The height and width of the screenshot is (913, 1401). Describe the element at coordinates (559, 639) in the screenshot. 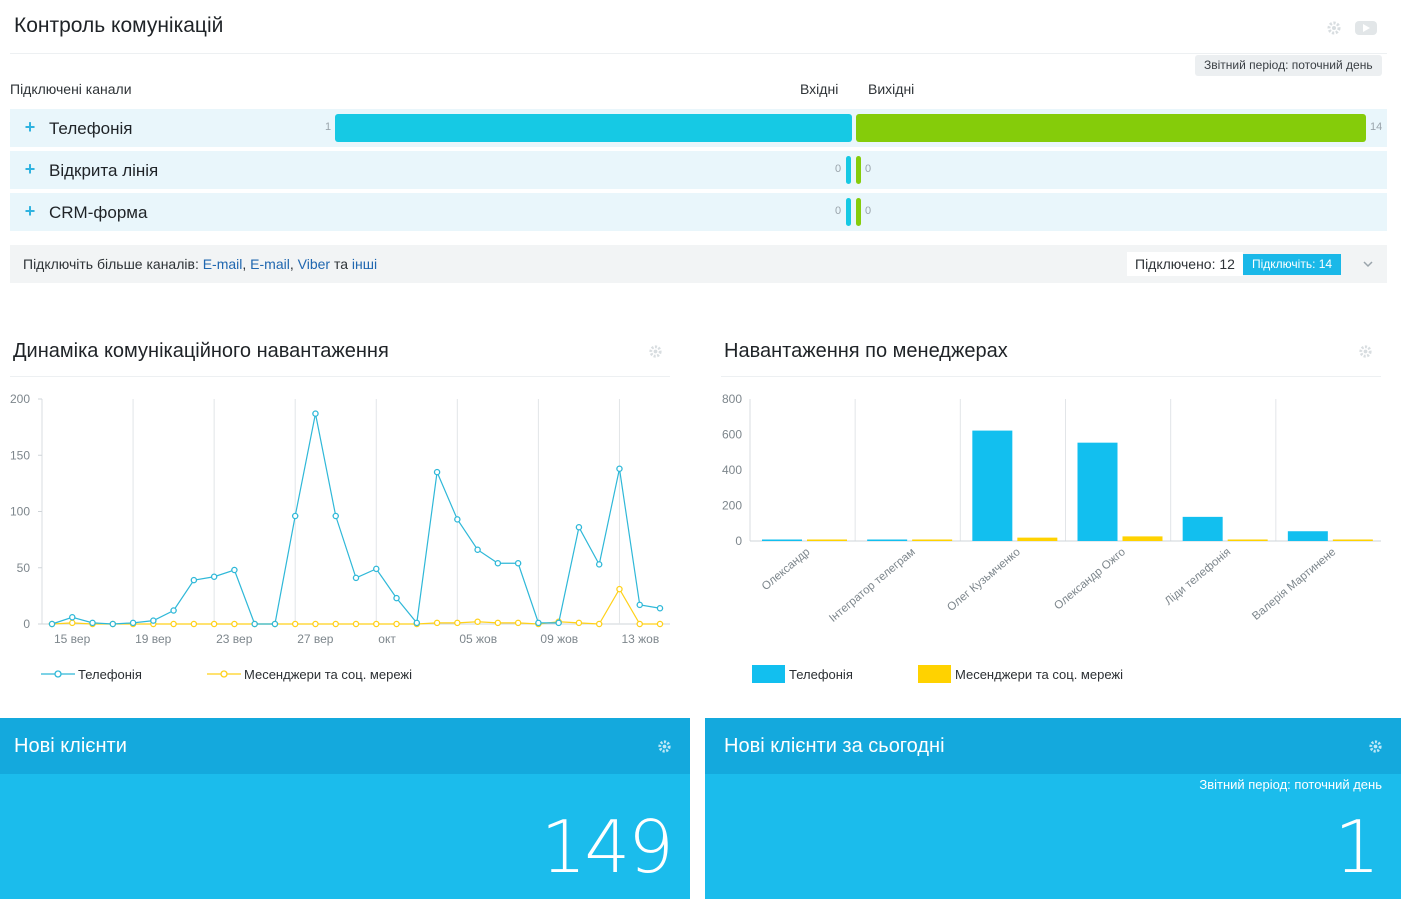

I see `x-tick-label: 09 жов` at that location.